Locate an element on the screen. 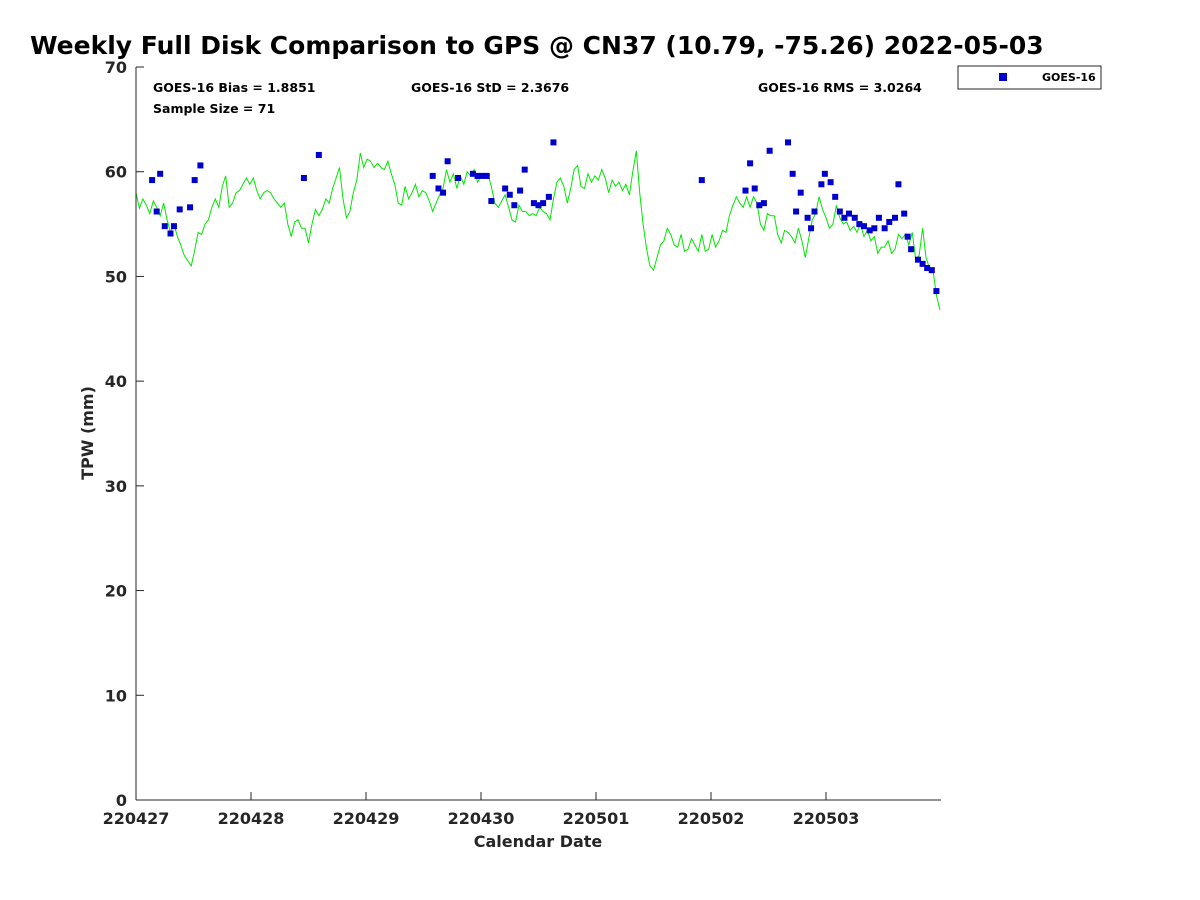 This screenshot has height=900, width=1200. legend-label: GOES-16 is located at coordinates (1069, 77).